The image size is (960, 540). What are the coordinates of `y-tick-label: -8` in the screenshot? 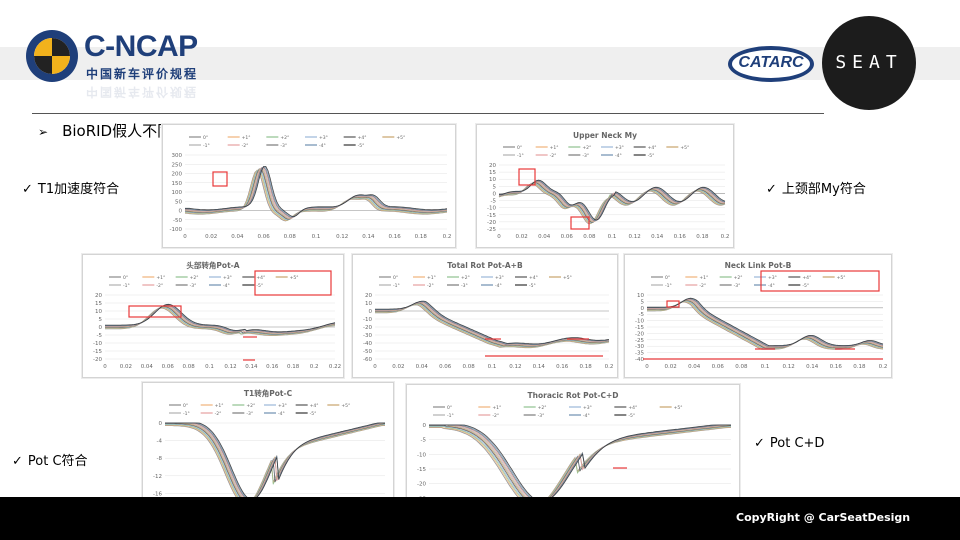 It's located at (160, 459).